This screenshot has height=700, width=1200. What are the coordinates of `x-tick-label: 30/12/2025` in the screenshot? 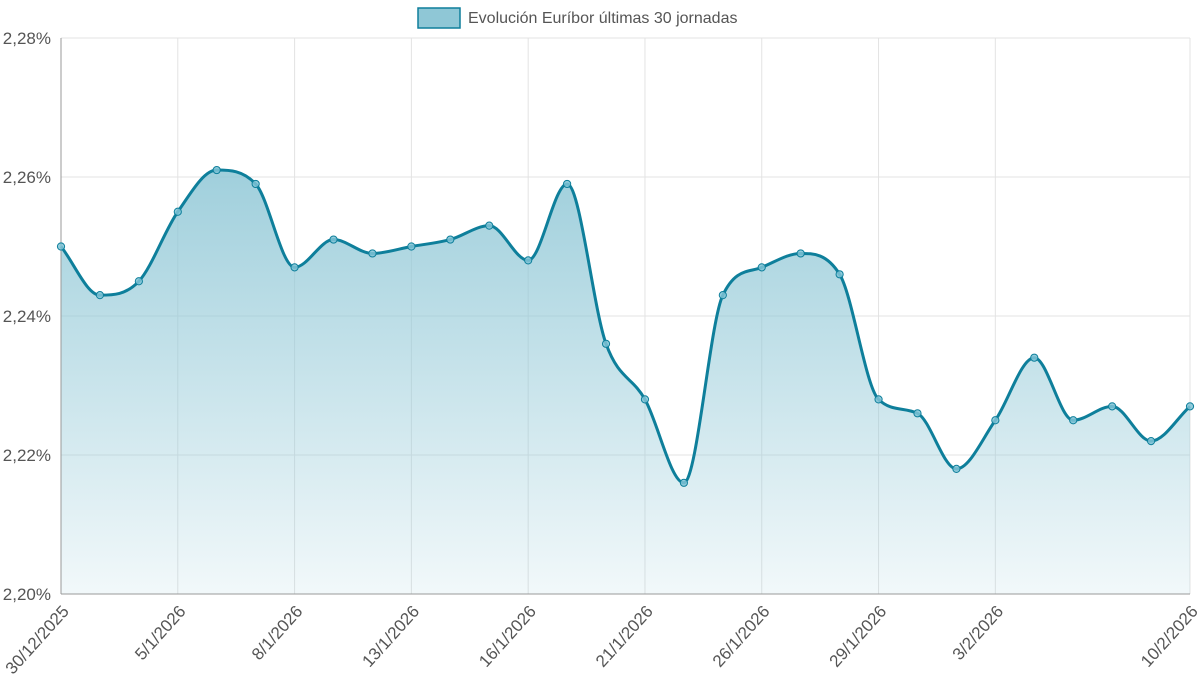 It's located at (37, 640).